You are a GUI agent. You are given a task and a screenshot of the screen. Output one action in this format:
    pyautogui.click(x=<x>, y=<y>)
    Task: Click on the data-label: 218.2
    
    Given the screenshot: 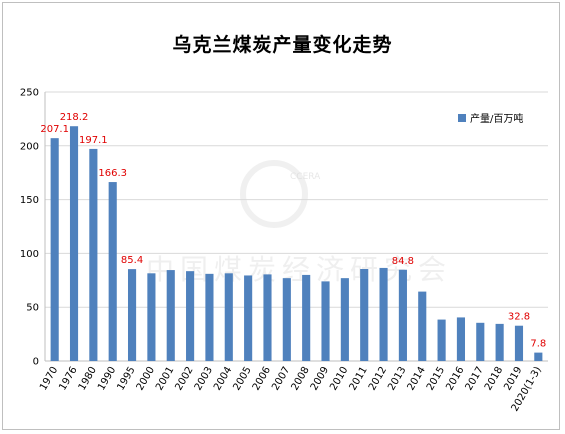 What is the action you would take?
    pyautogui.click(x=74, y=117)
    